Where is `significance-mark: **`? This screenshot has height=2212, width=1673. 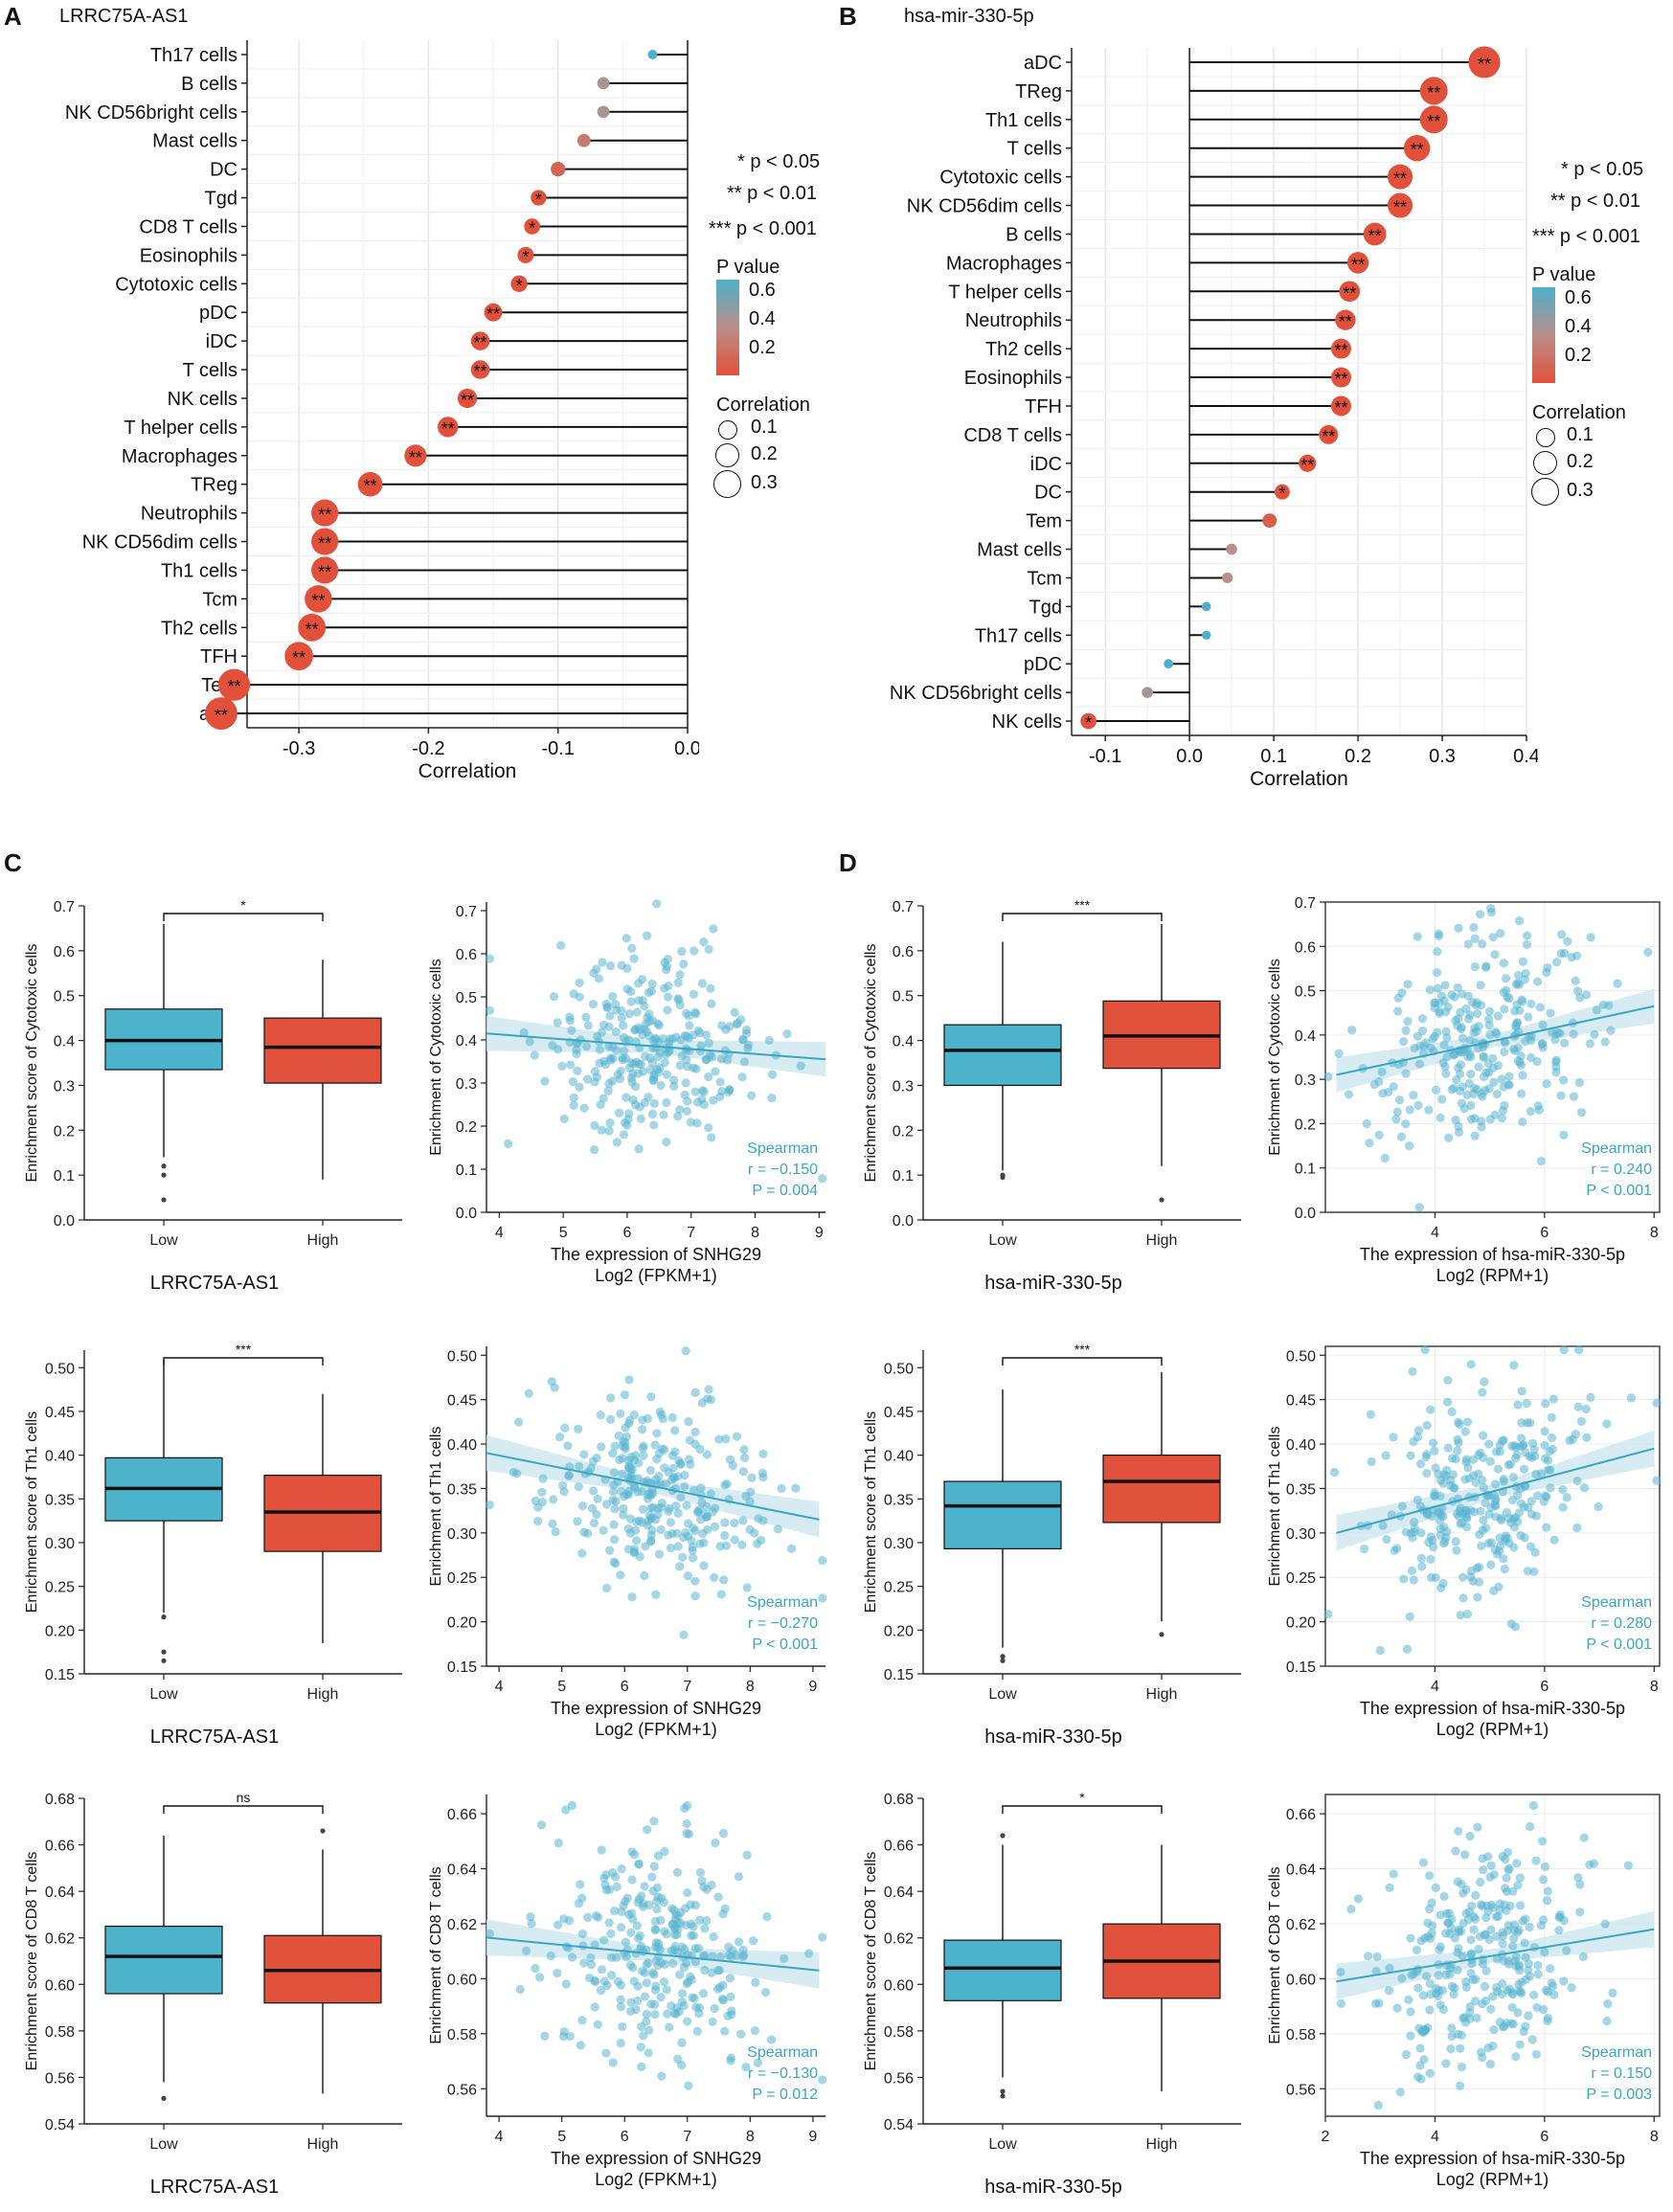 significance-mark: ** is located at coordinates (1358, 264).